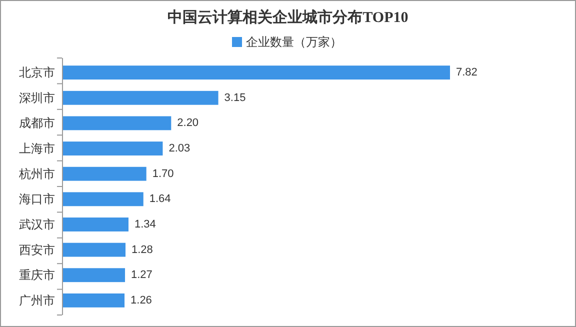  Describe the element at coordinates (36, 173) in the screenshot. I see `y-tick-label: 杭州市` at that location.